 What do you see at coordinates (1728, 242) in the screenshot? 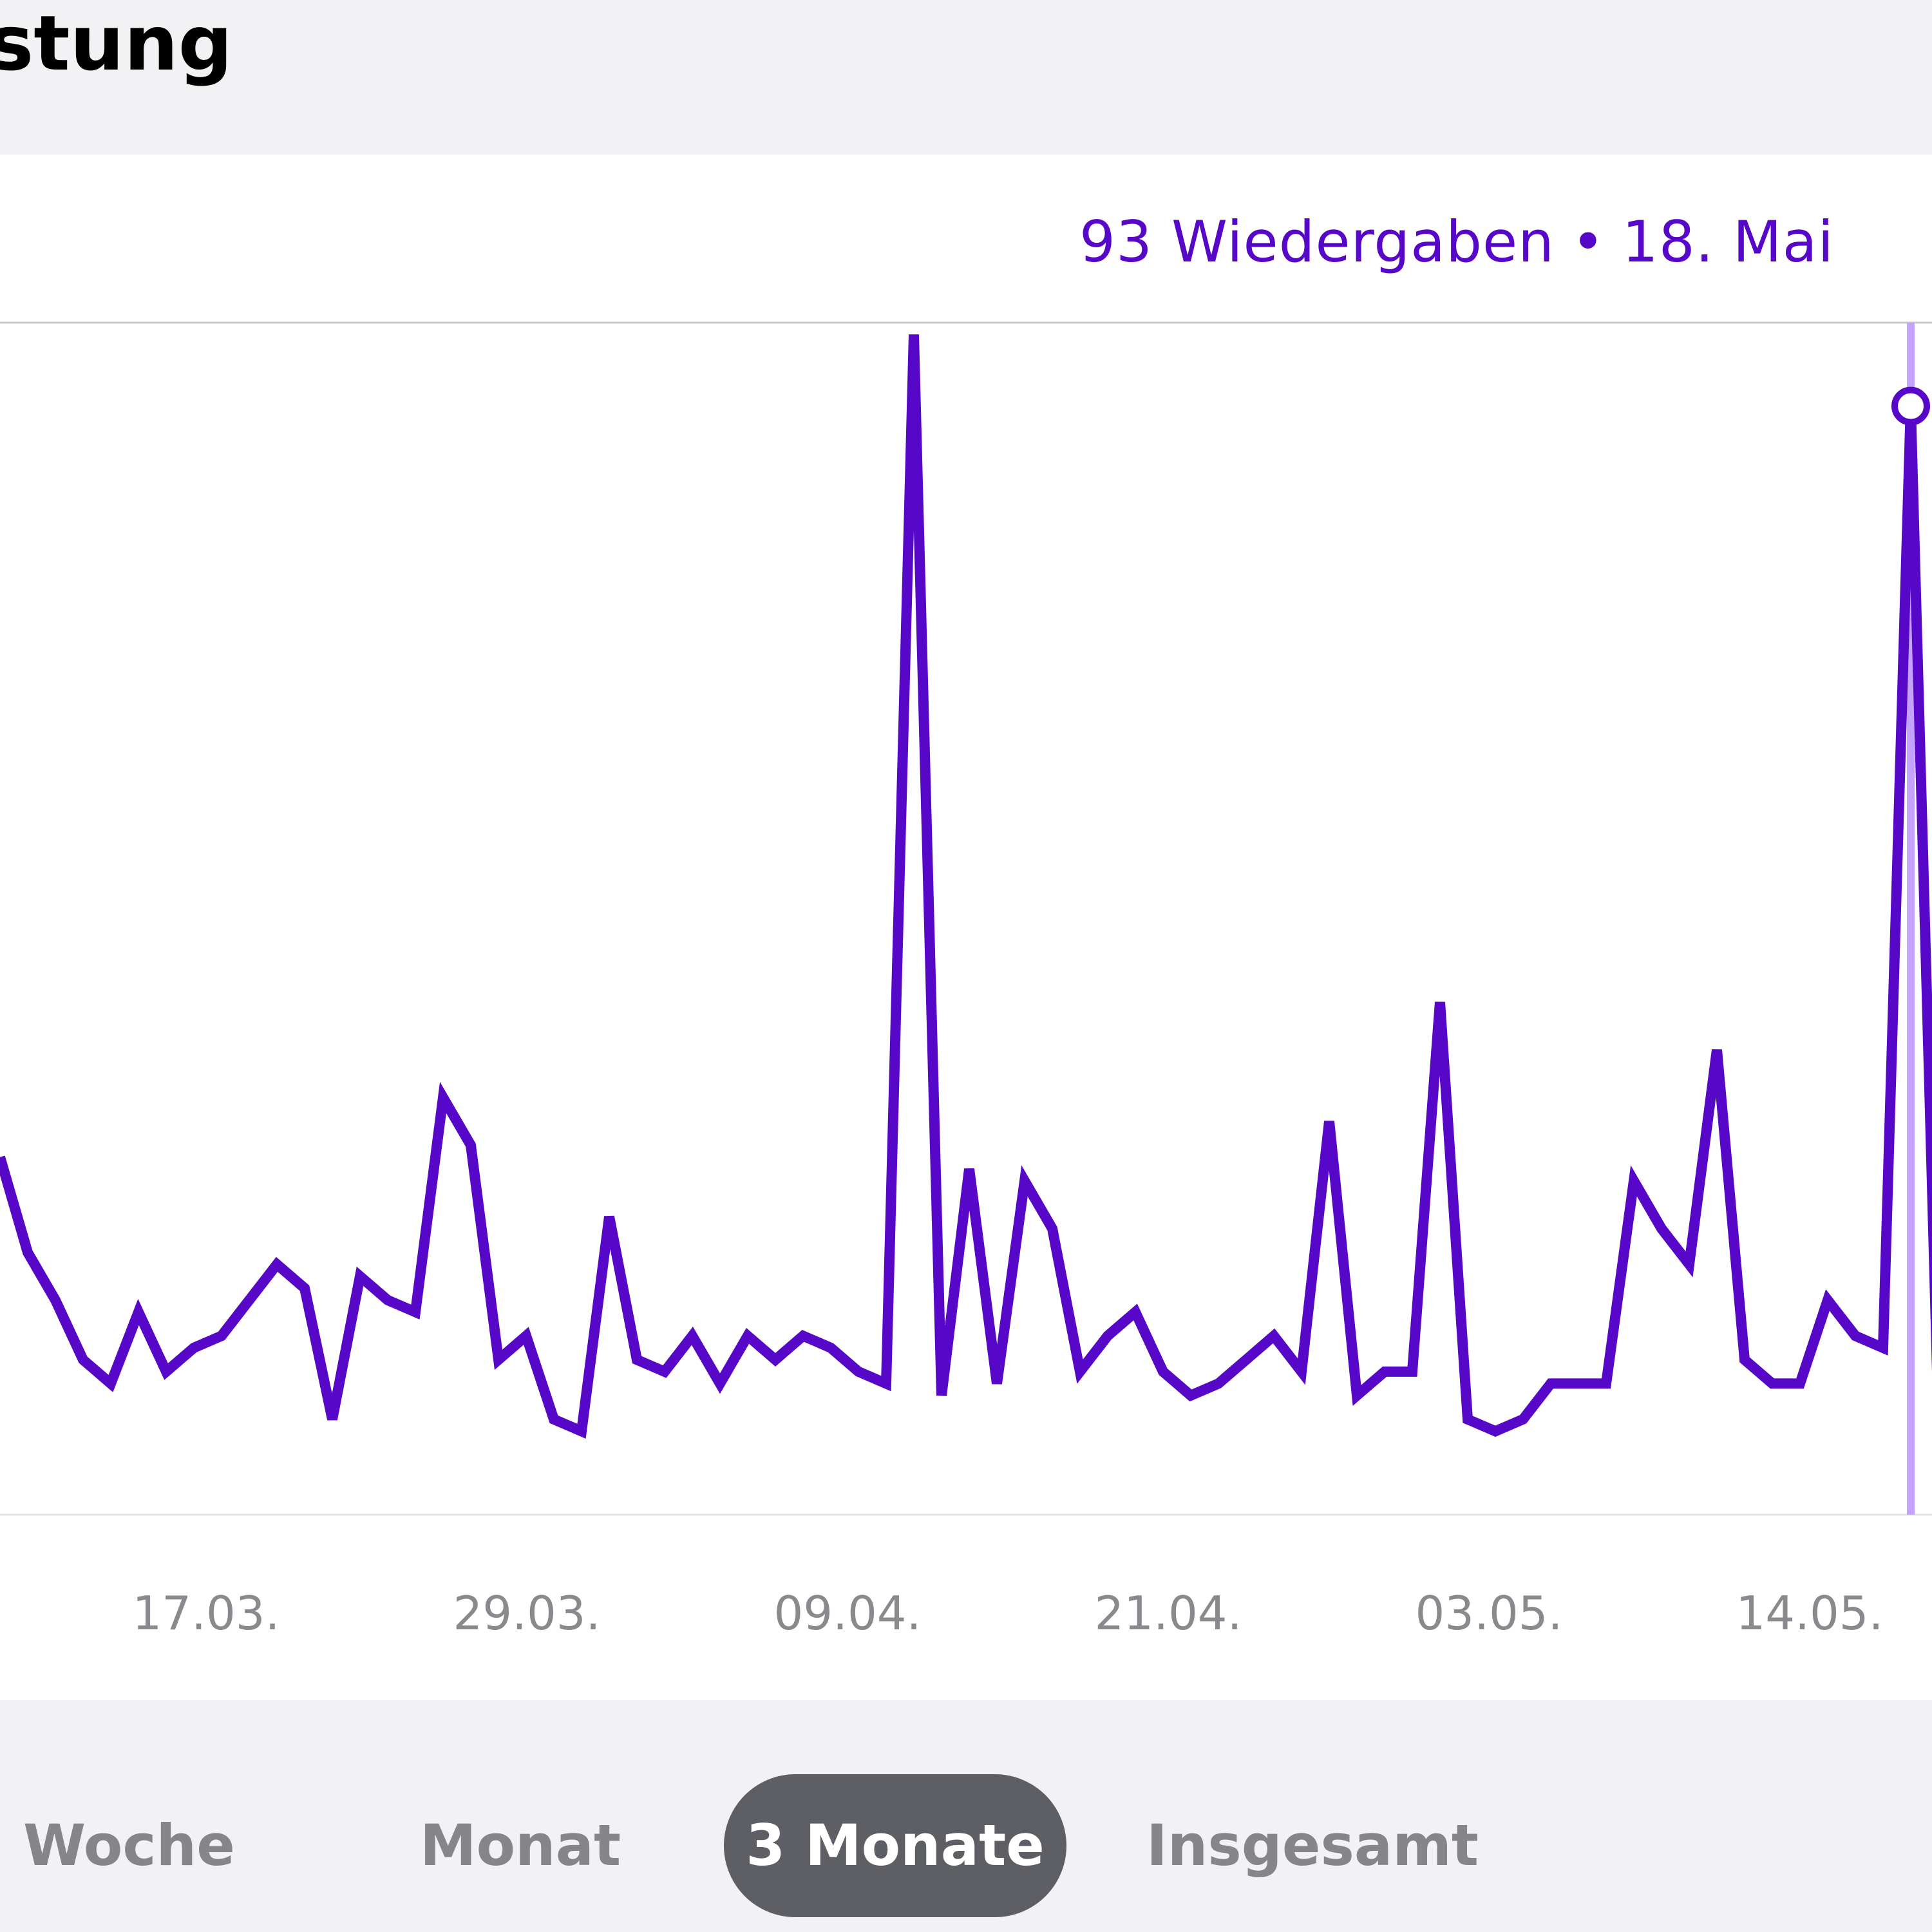
I see `readout-date: 18. Mai` at bounding box center [1728, 242].